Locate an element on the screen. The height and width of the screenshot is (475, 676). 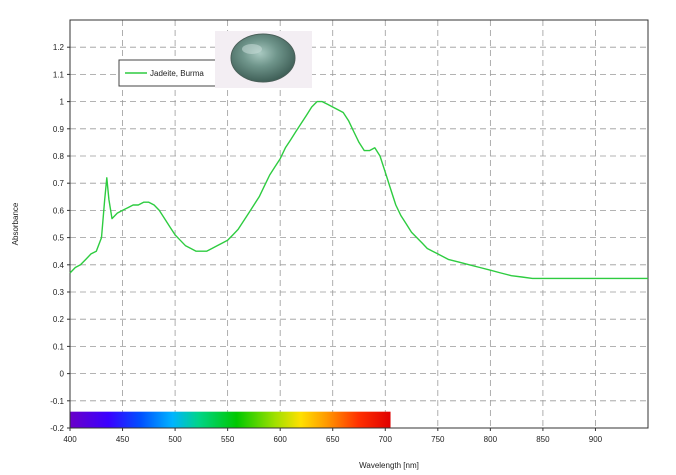
y-tick-label: 1 is located at coordinates (62, 102).